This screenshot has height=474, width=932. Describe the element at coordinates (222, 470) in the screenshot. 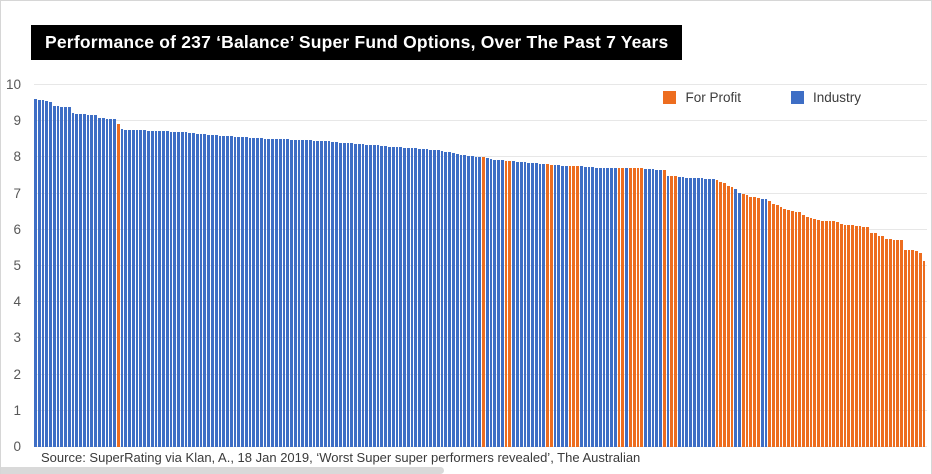

I see `horizontal-scrollbar` at that location.